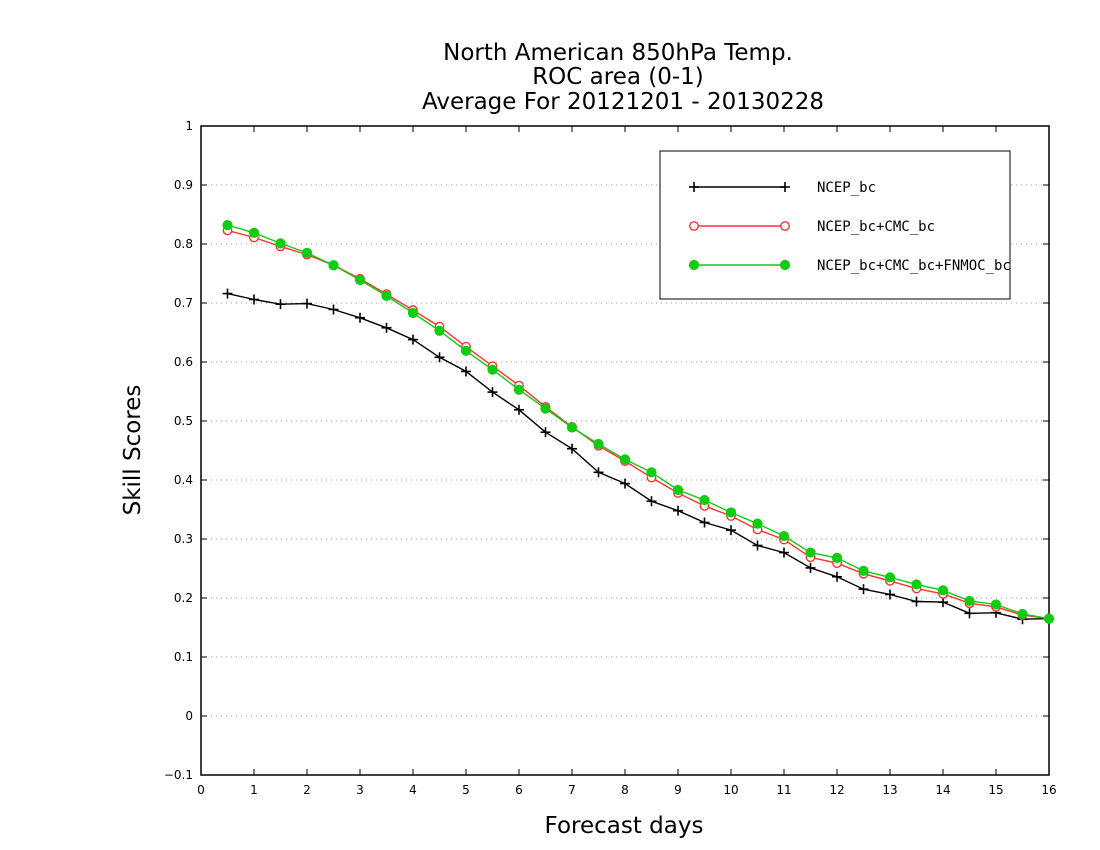 Image resolution: width=1100 pixels, height=850 pixels. Describe the element at coordinates (133, 450) in the screenshot. I see `y-axis-label: Skill Scores` at that location.